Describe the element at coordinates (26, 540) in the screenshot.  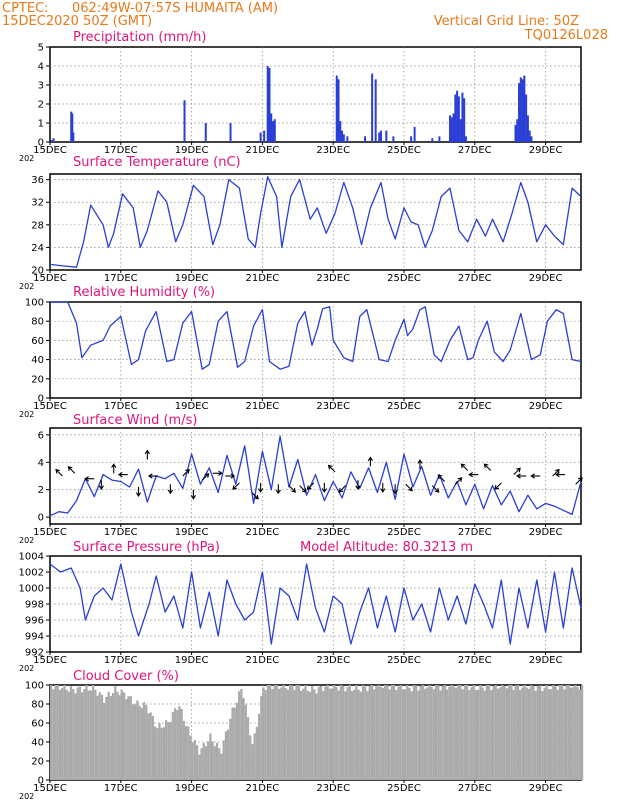
I see `wind-year-label: 202` at that location.